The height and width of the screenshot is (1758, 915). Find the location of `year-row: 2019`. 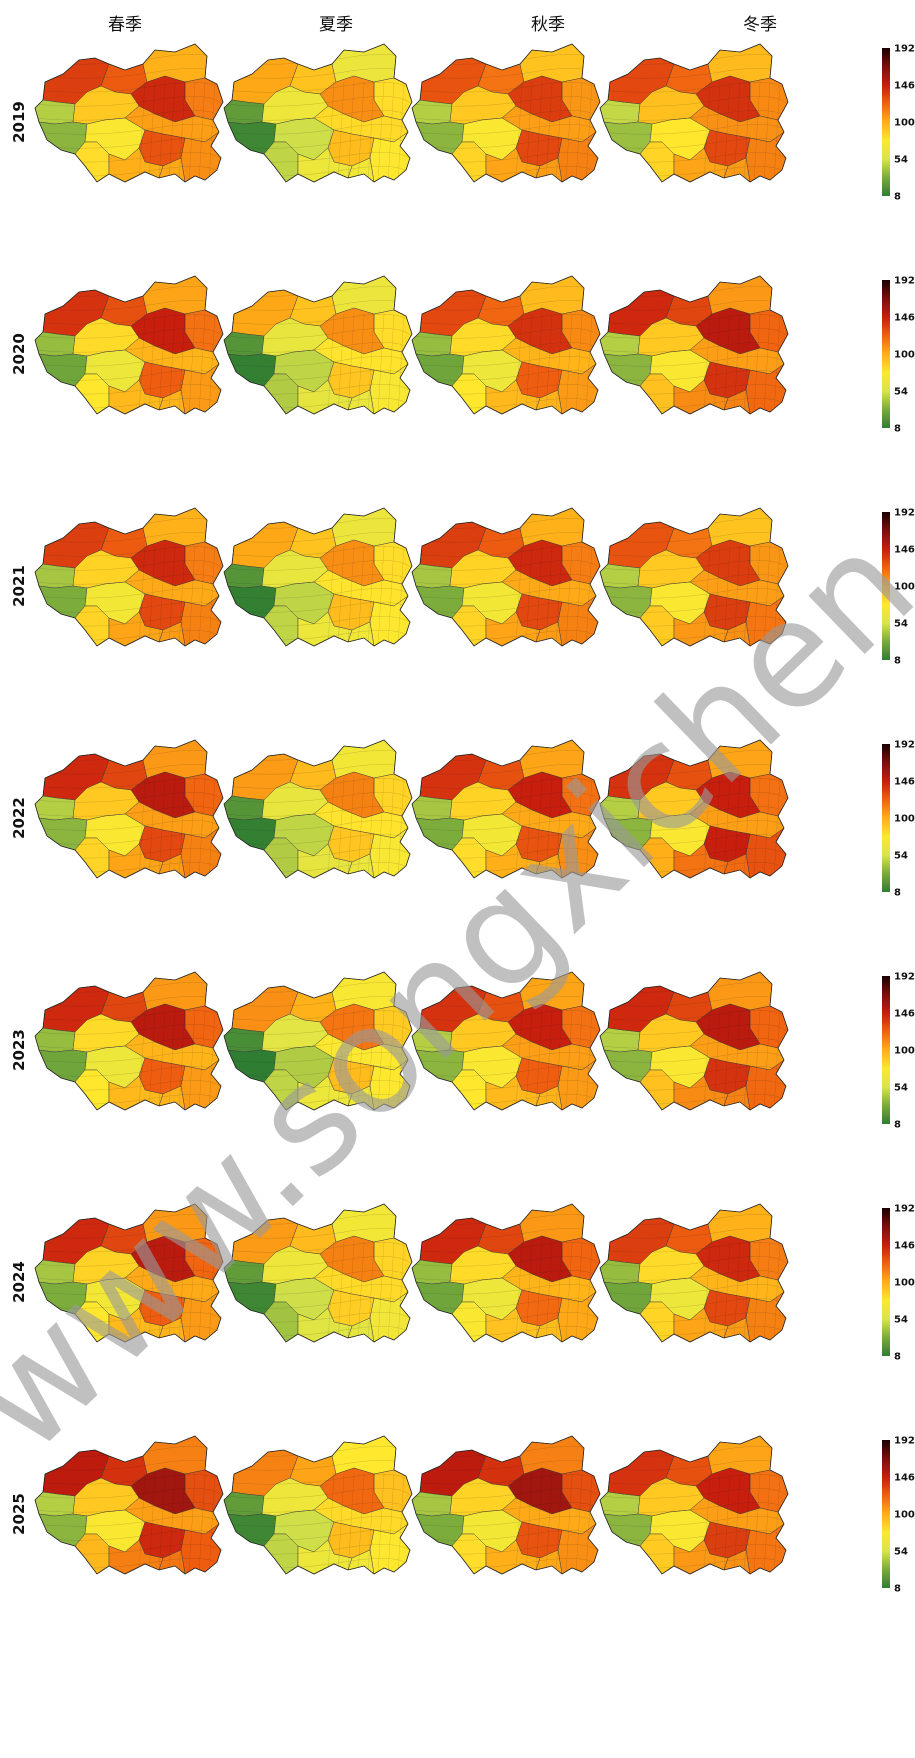

year-row: 2019 is located at coordinates (399, 113).